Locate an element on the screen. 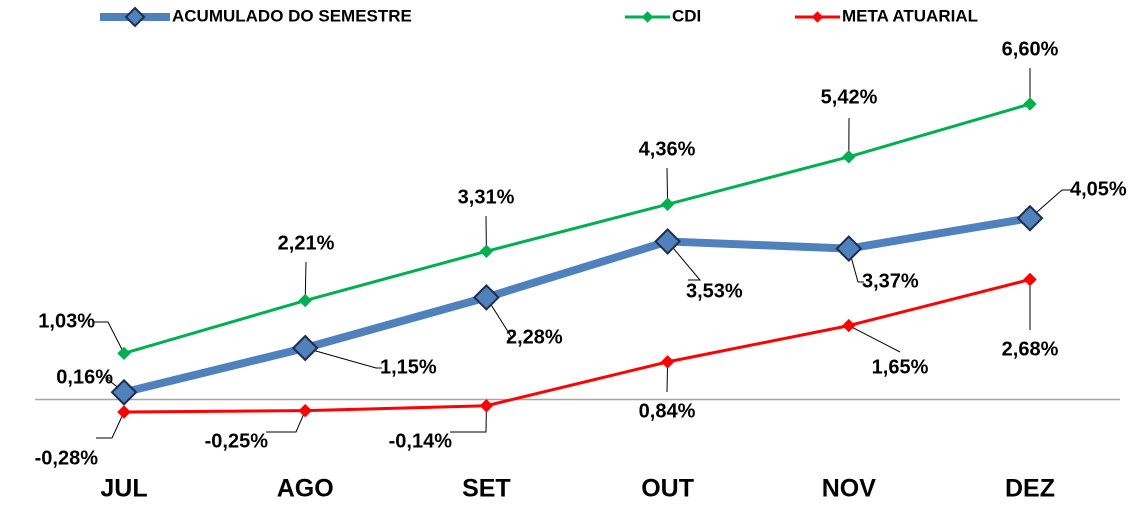 The height and width of the screenshot is (506, 1148). data-label: 3,37% is located at coordinates (890, 281).